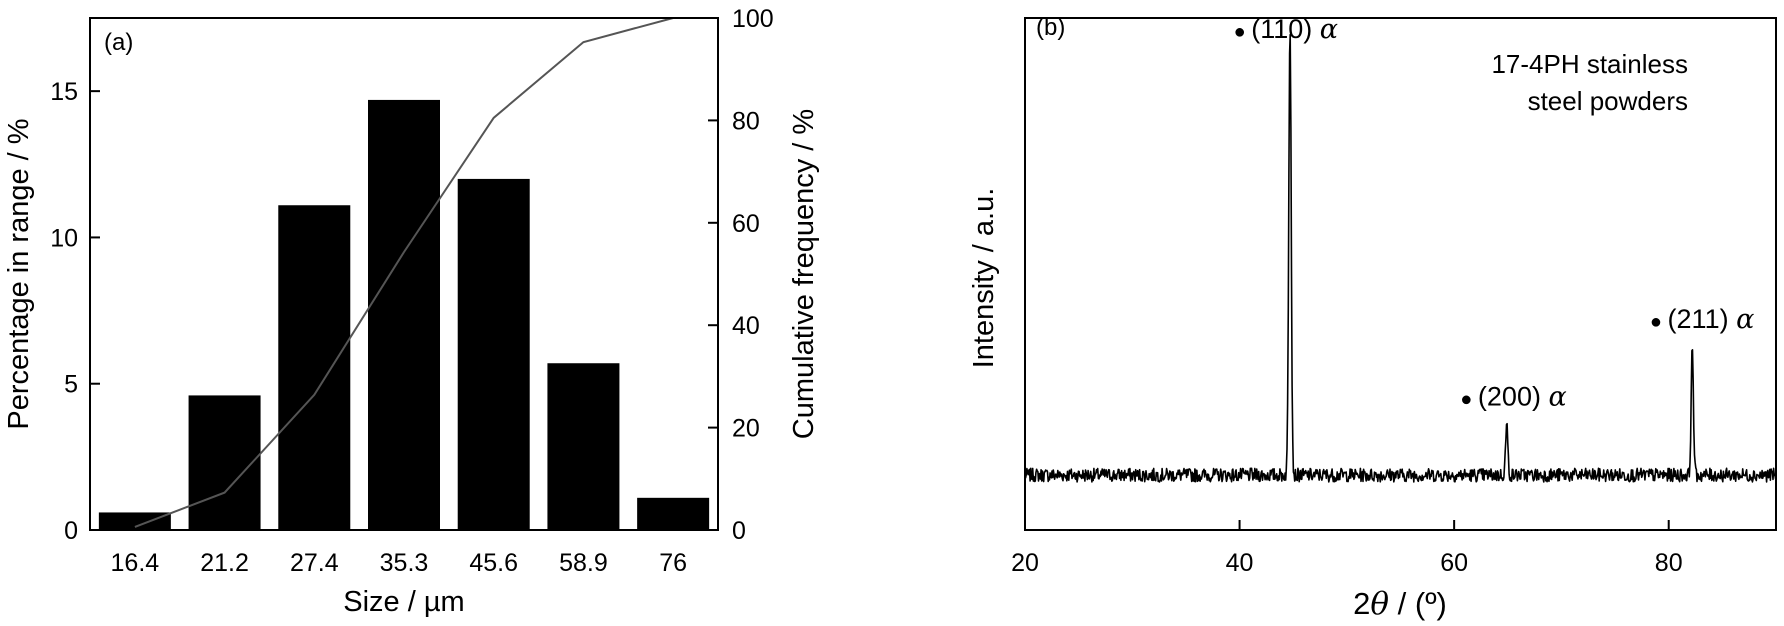 The image size is (1784, 626). What do you see at coordinates (1608, 101) in the screenshot?
I see `sample-annotation-line-2: steel powders` at bounding box center [1608, 101].